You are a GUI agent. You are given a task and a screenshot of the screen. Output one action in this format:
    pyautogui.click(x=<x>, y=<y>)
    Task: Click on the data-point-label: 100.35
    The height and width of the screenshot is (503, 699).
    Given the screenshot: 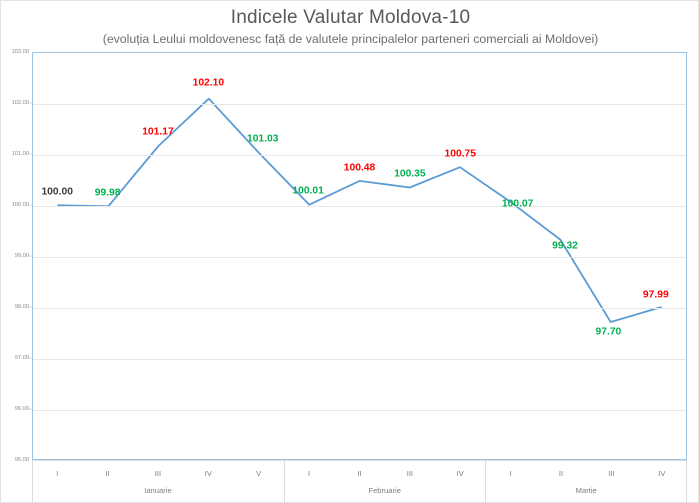 What is the action you would take?
    pyautogui.click(x=410, y=174)
    